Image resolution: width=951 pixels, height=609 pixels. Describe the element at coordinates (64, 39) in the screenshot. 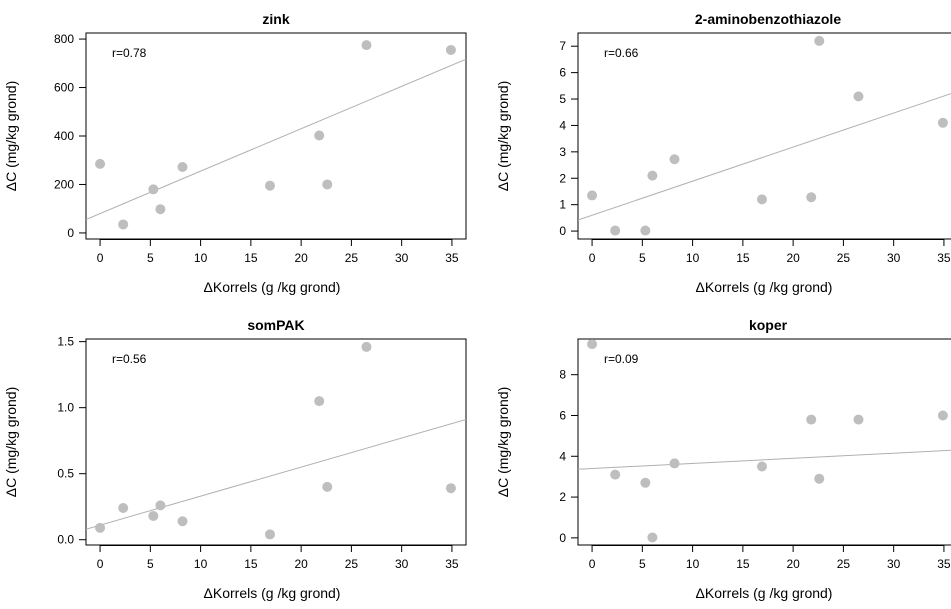

I see `y-tick-label: 800` at that location.